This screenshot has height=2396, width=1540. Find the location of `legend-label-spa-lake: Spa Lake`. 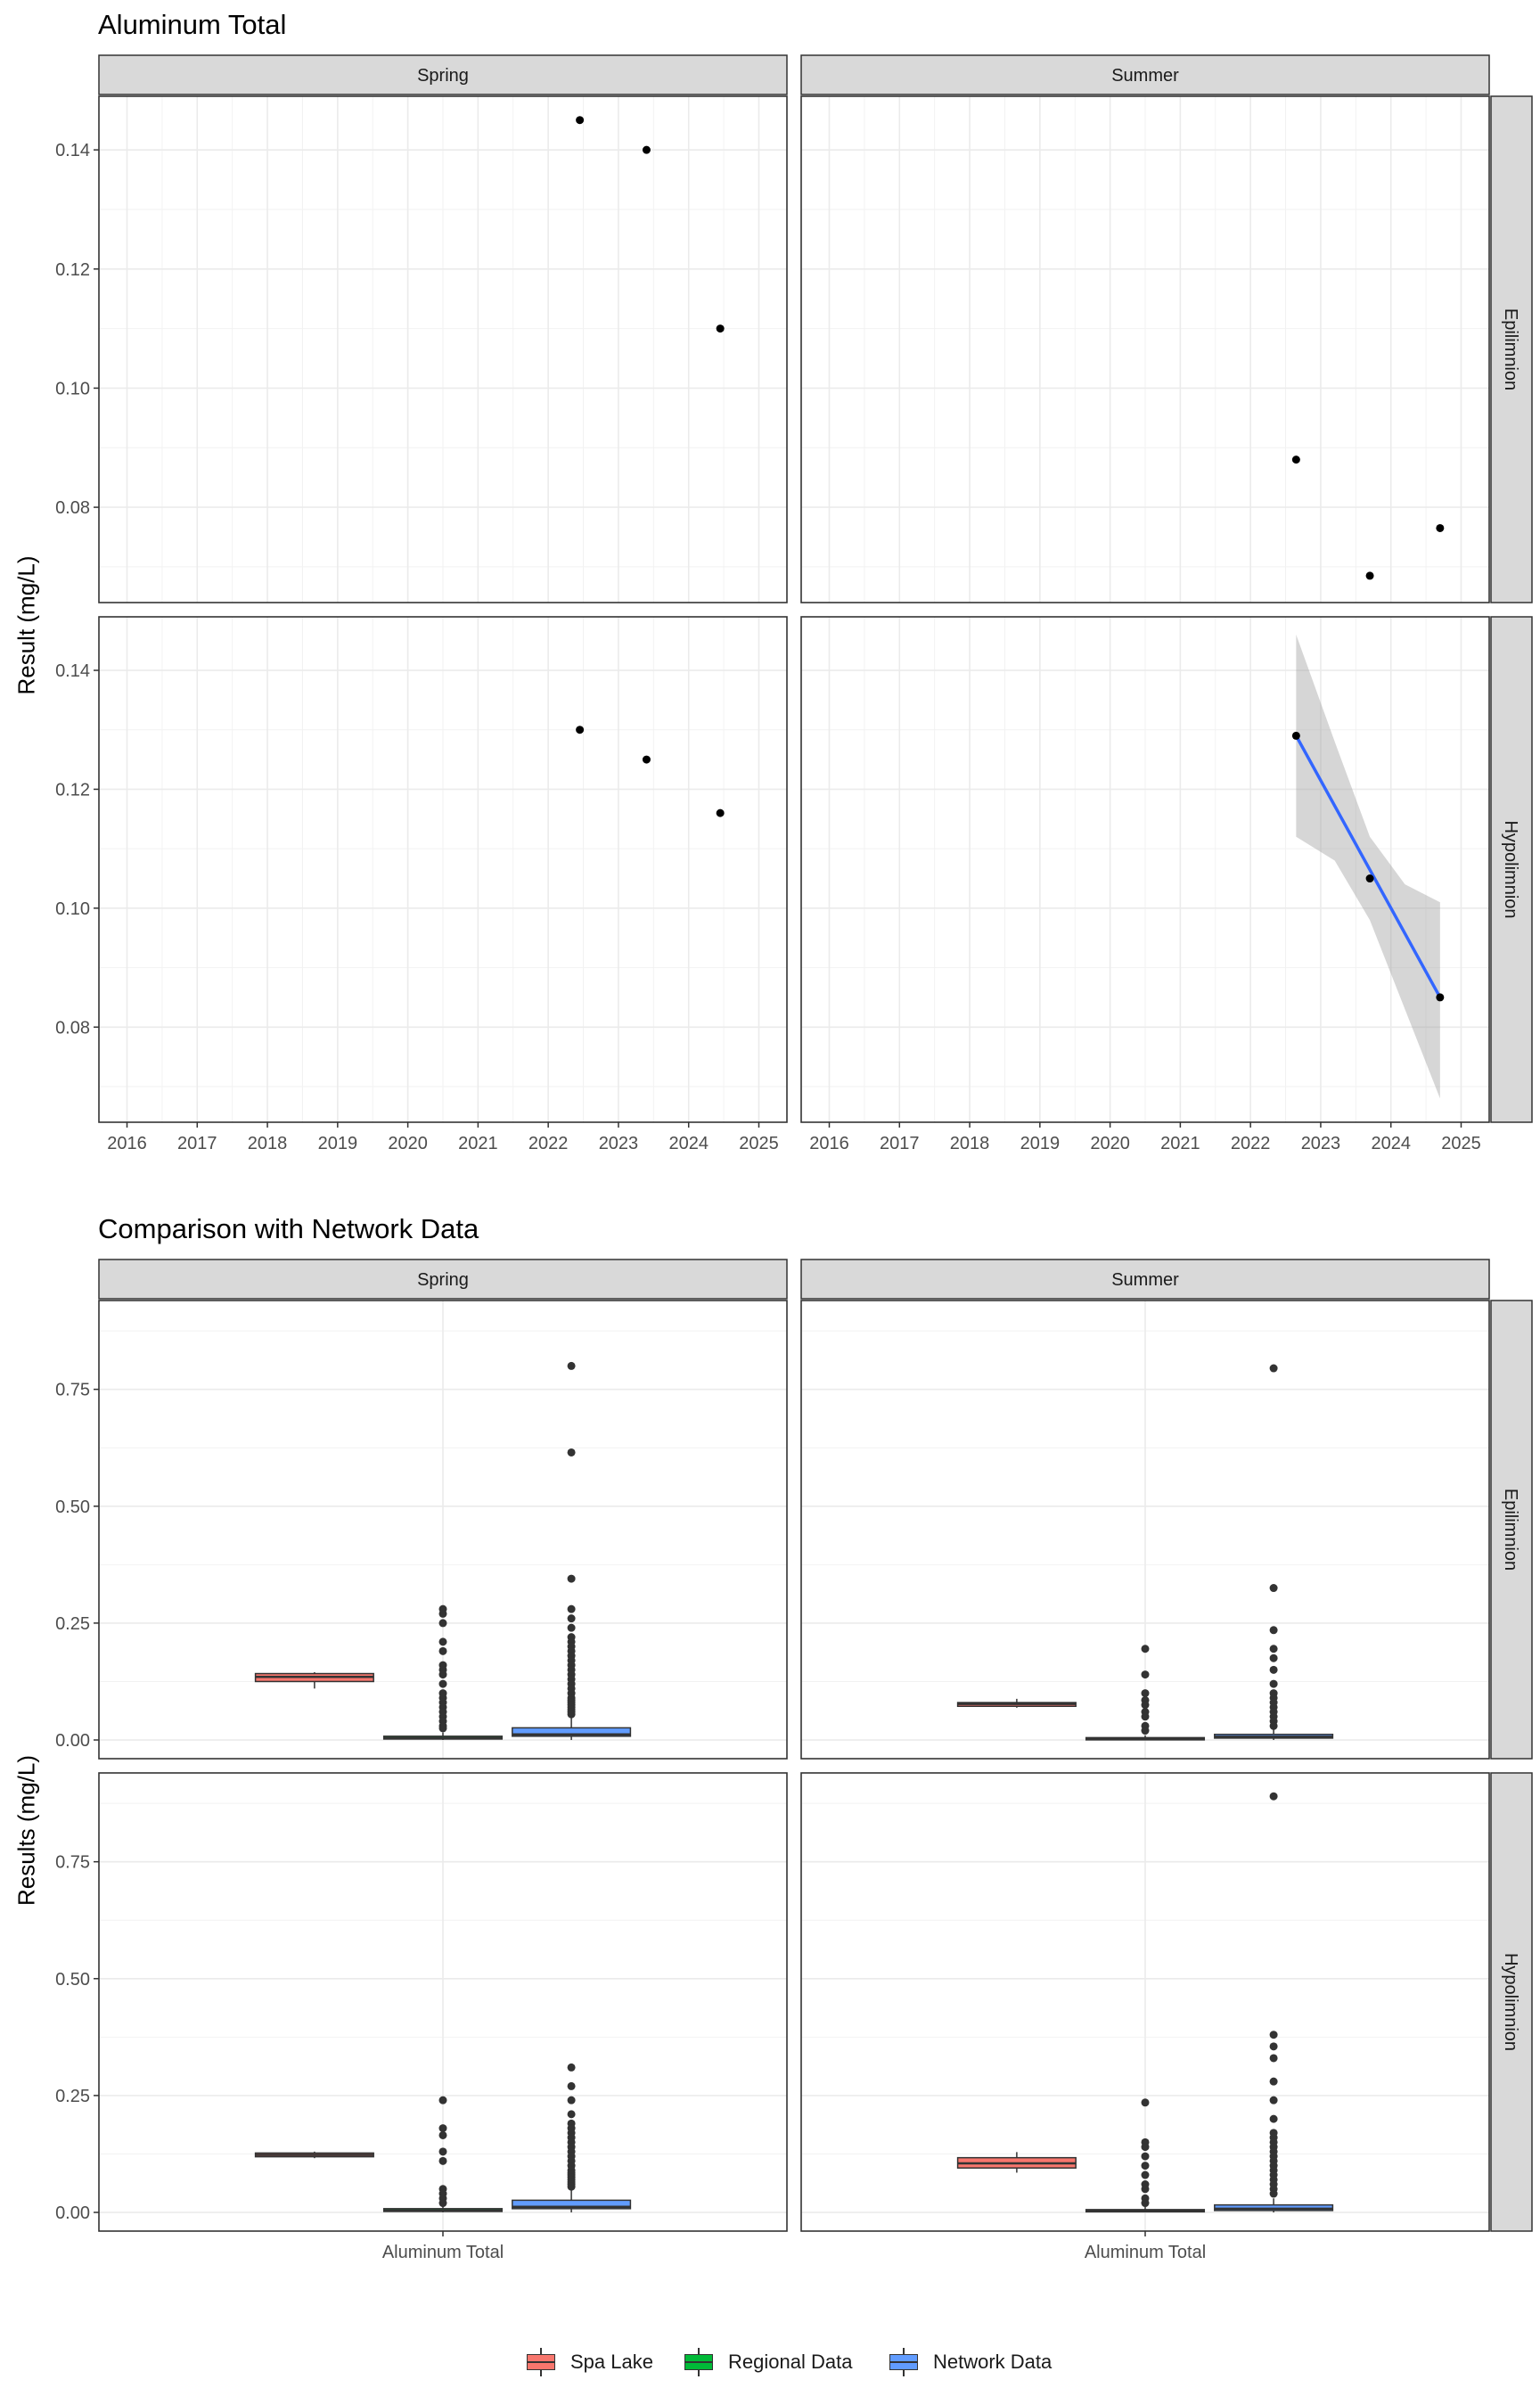

legend-label-spa-lake: Spa Lake is located at coordinates (611, 2362).